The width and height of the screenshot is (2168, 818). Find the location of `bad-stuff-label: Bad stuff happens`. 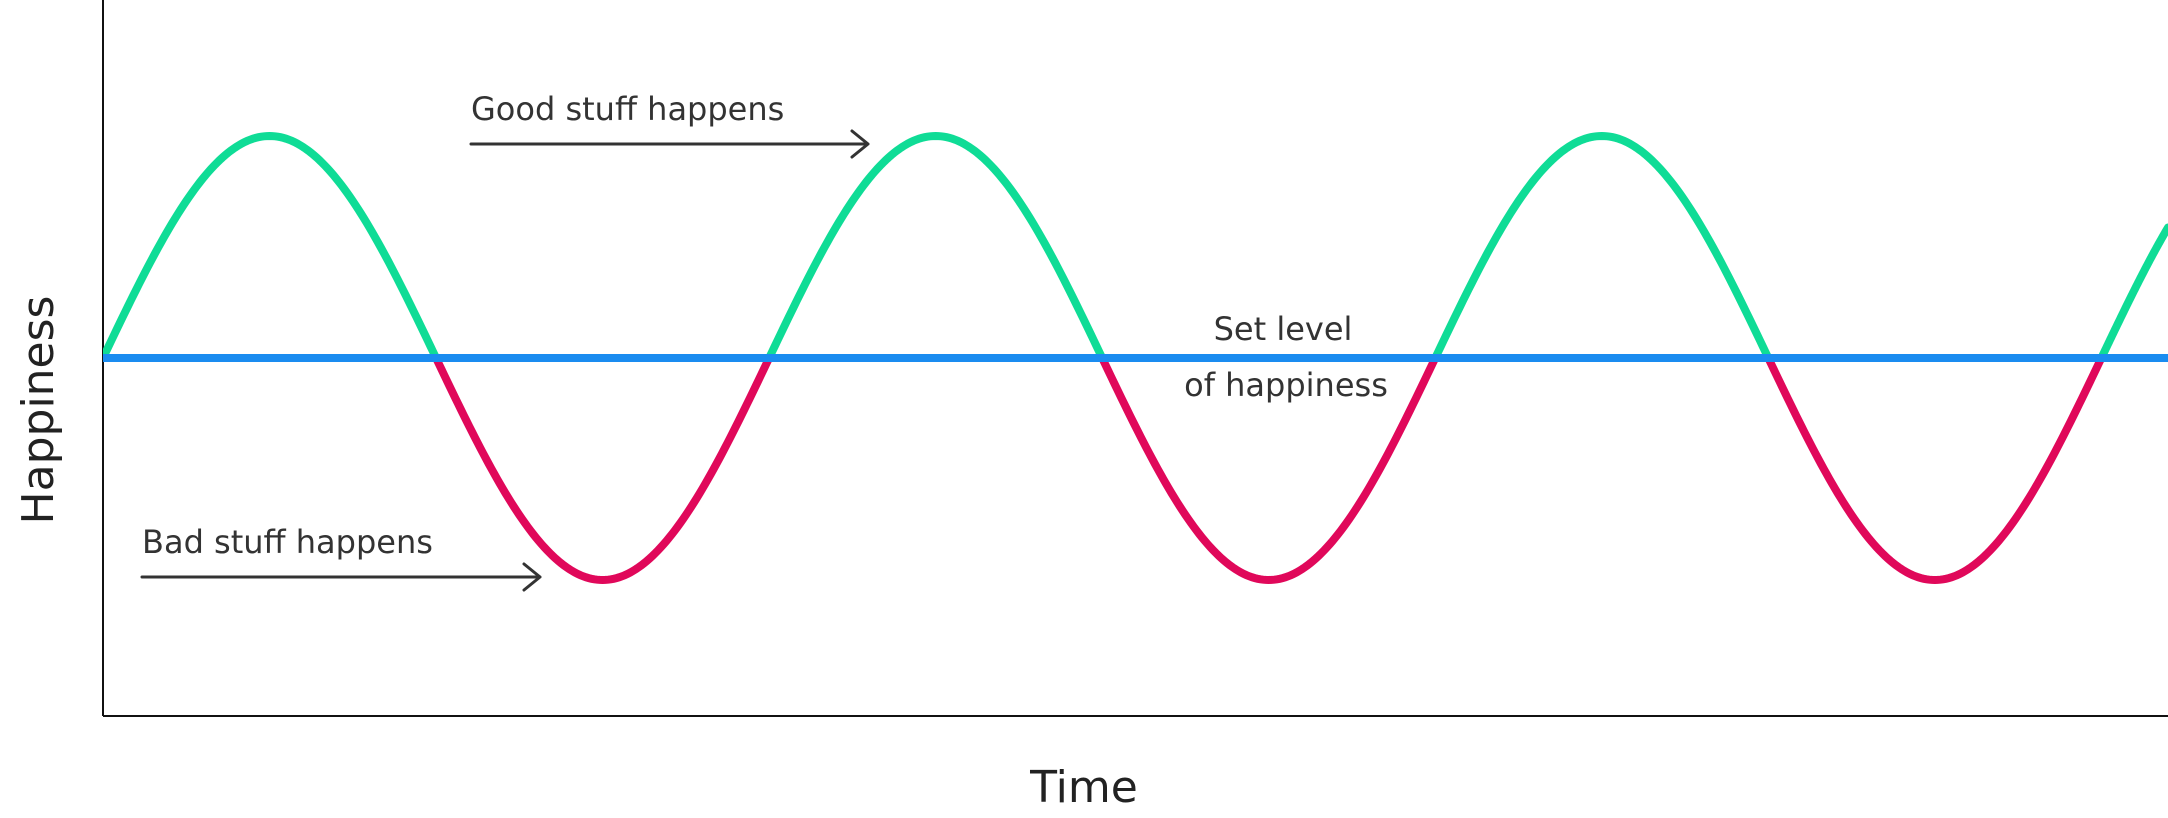

bad-stuff-label: Bad stuff happens is located at coordinates (287, 542).